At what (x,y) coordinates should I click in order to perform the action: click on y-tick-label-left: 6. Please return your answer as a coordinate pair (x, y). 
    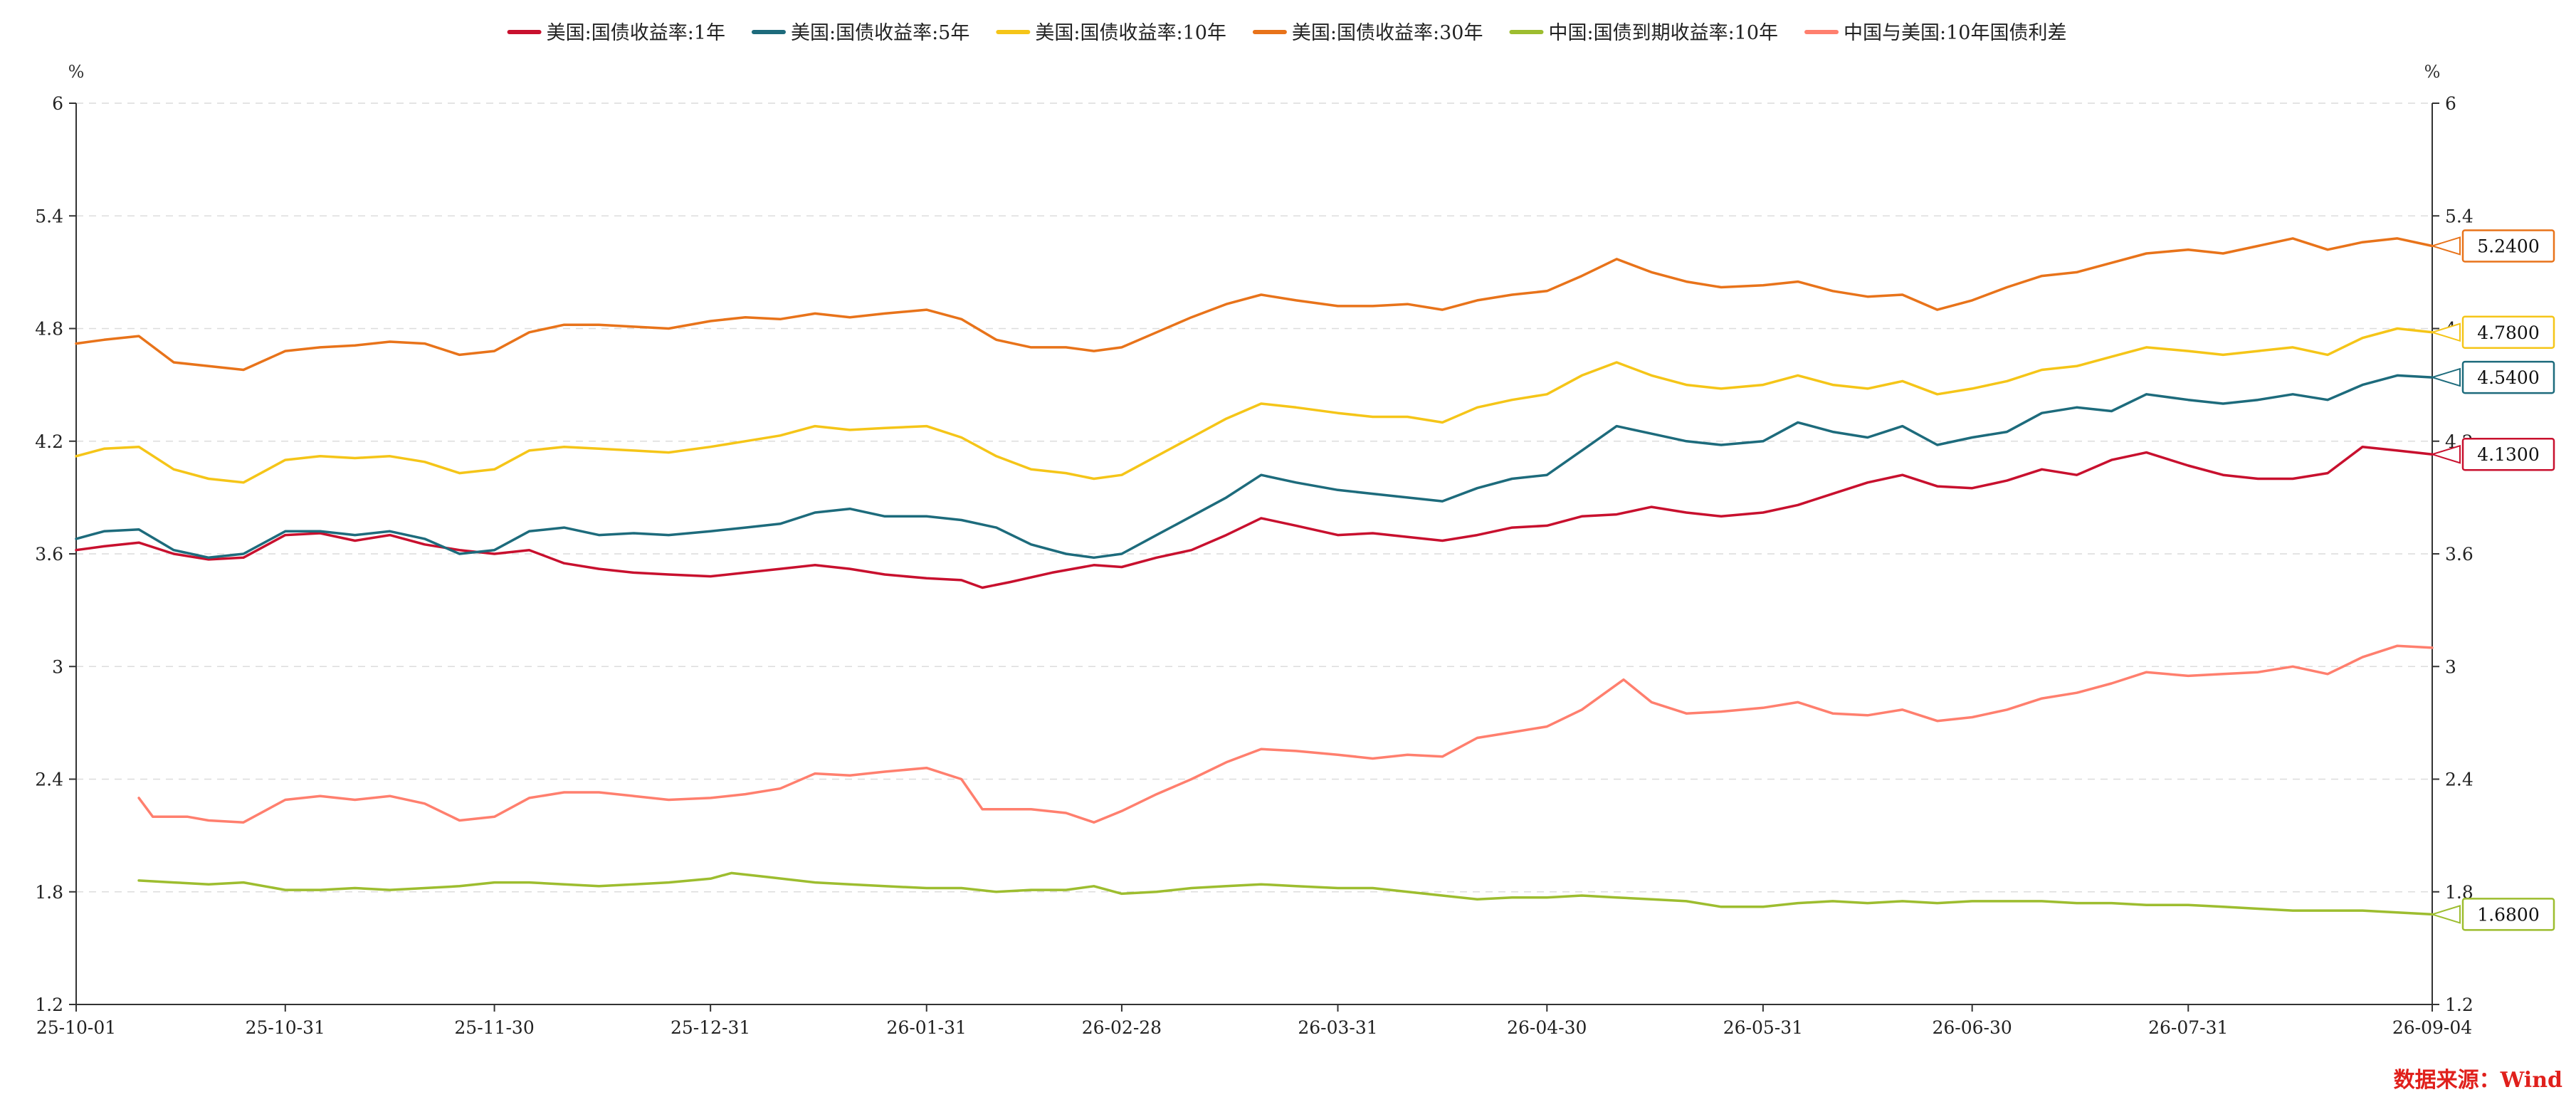
    Looking at the image, I should click on (57, 104).